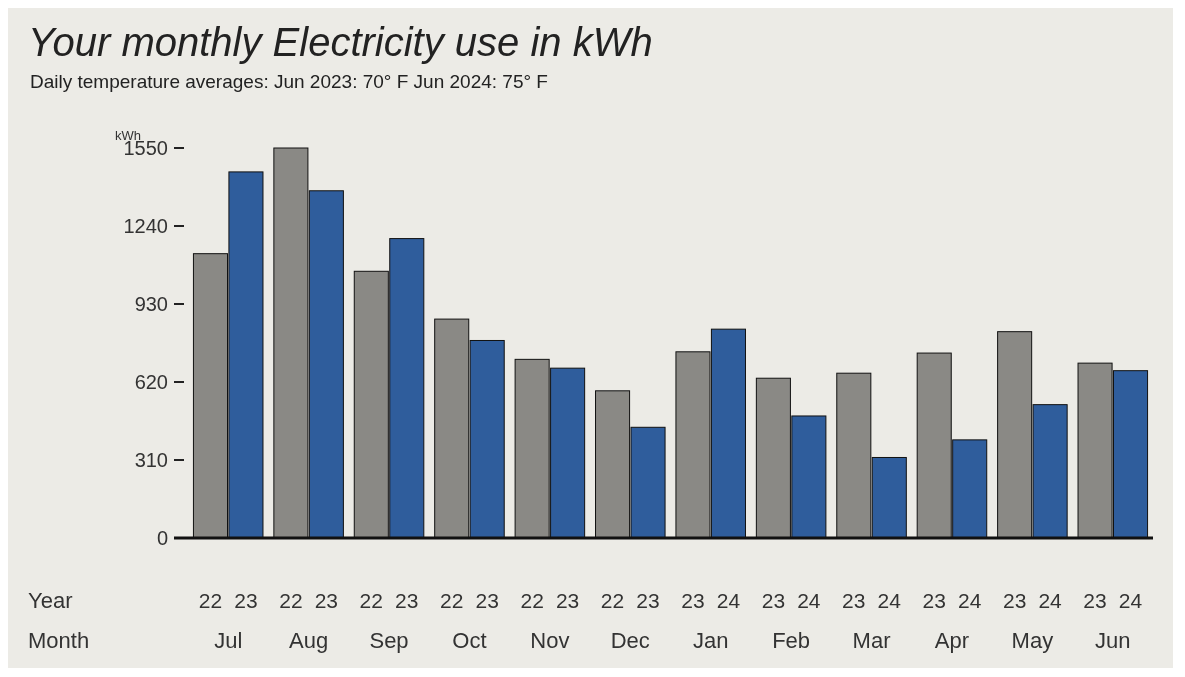 The height and width of the screenshot is (677, 1185). What do you see at coordinates (1032, 640) in the screenshot?
I see `x-tick-label: May` at bounding box center [1032, 640].